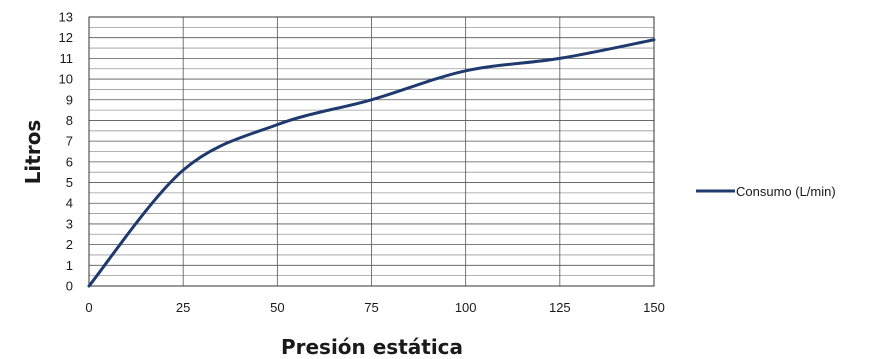 This screenshot has width=884, height=359. What do you see at coordinates (69, 265) in the screenshot?
I see `y-tick-label: 1` at bounding box center [69, 265].